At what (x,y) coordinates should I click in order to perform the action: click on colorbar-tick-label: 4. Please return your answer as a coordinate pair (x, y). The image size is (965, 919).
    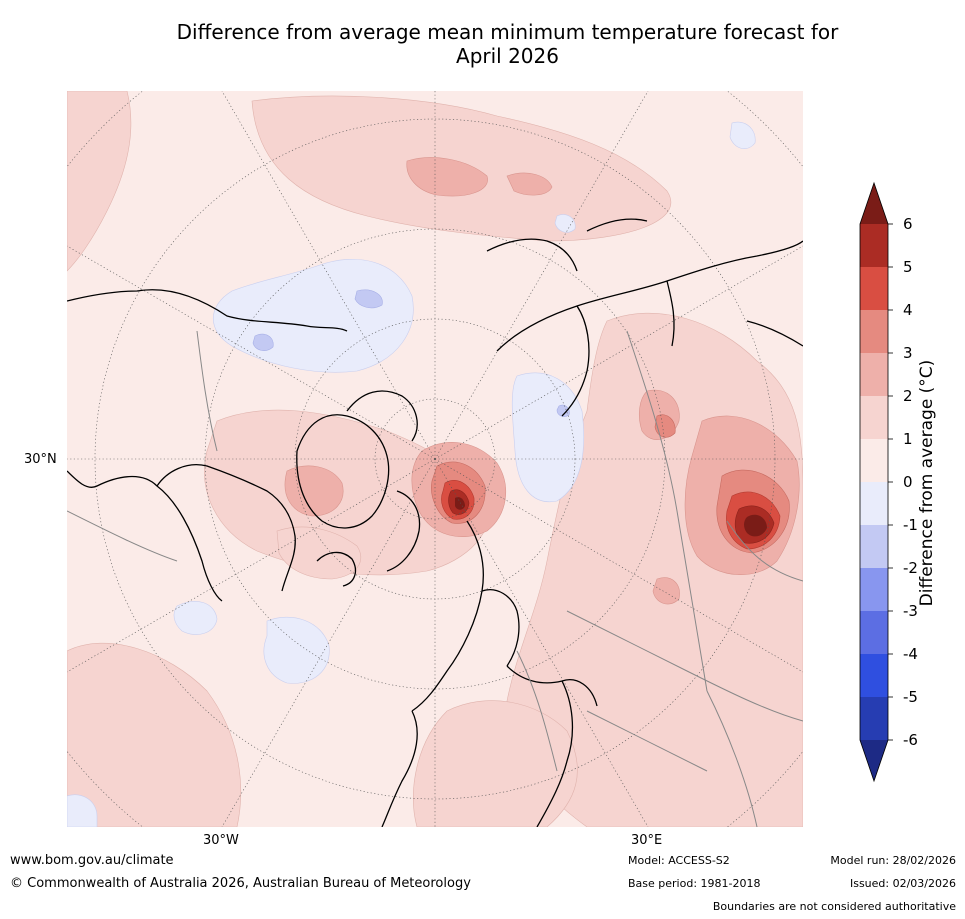
    Looking at the image, I should click on (908, 310).